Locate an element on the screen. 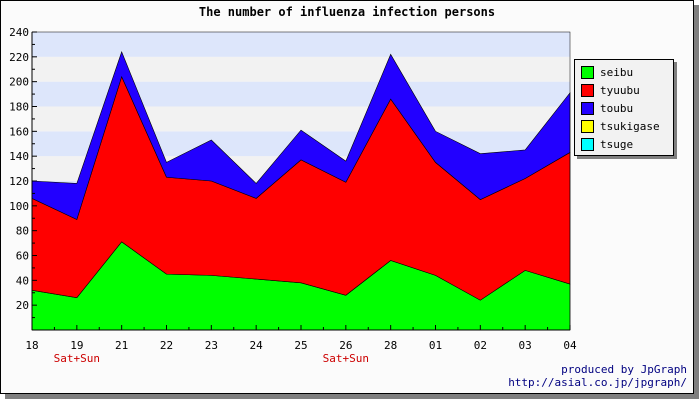  legend: seibu tyuubu toubu tsukigase tsuge is located at coordinates (624, 107).